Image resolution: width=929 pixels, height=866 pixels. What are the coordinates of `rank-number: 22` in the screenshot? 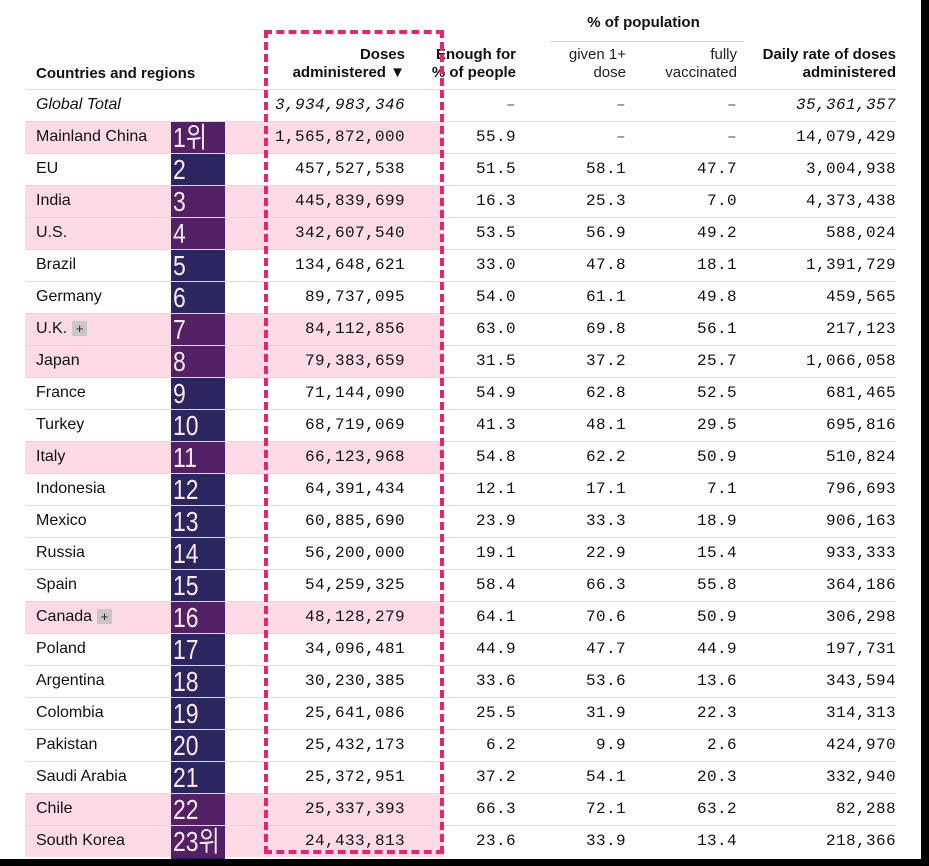 It's located at (186, 809).